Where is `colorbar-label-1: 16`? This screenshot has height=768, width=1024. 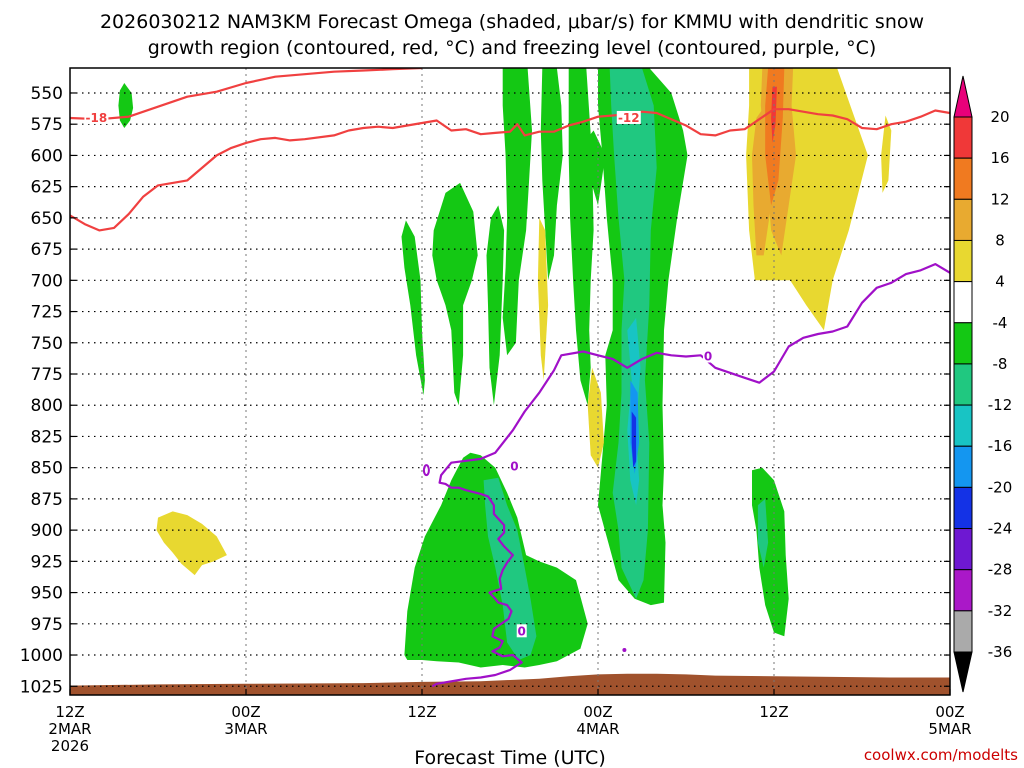
colorbar-label-1: 16 is located at coordinates (999, 158).